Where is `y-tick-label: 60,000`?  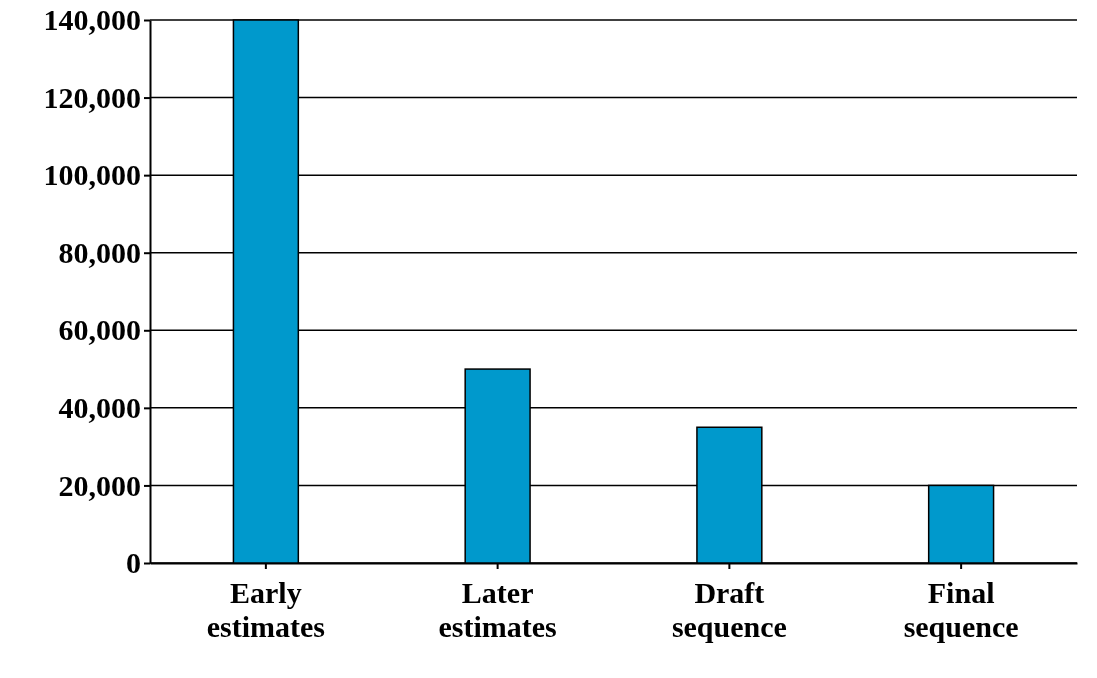 y-tick-label: 60,000 is located at coordinates (99, 330).